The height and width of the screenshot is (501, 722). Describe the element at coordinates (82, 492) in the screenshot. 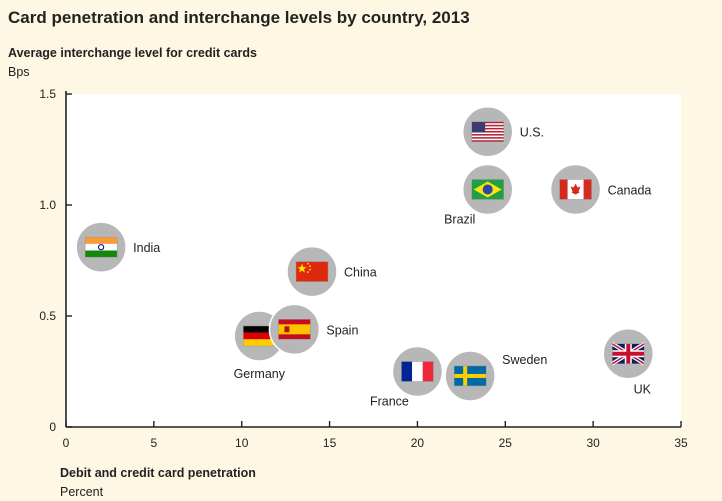

I see `x-axis-unit: Percent` at that location.